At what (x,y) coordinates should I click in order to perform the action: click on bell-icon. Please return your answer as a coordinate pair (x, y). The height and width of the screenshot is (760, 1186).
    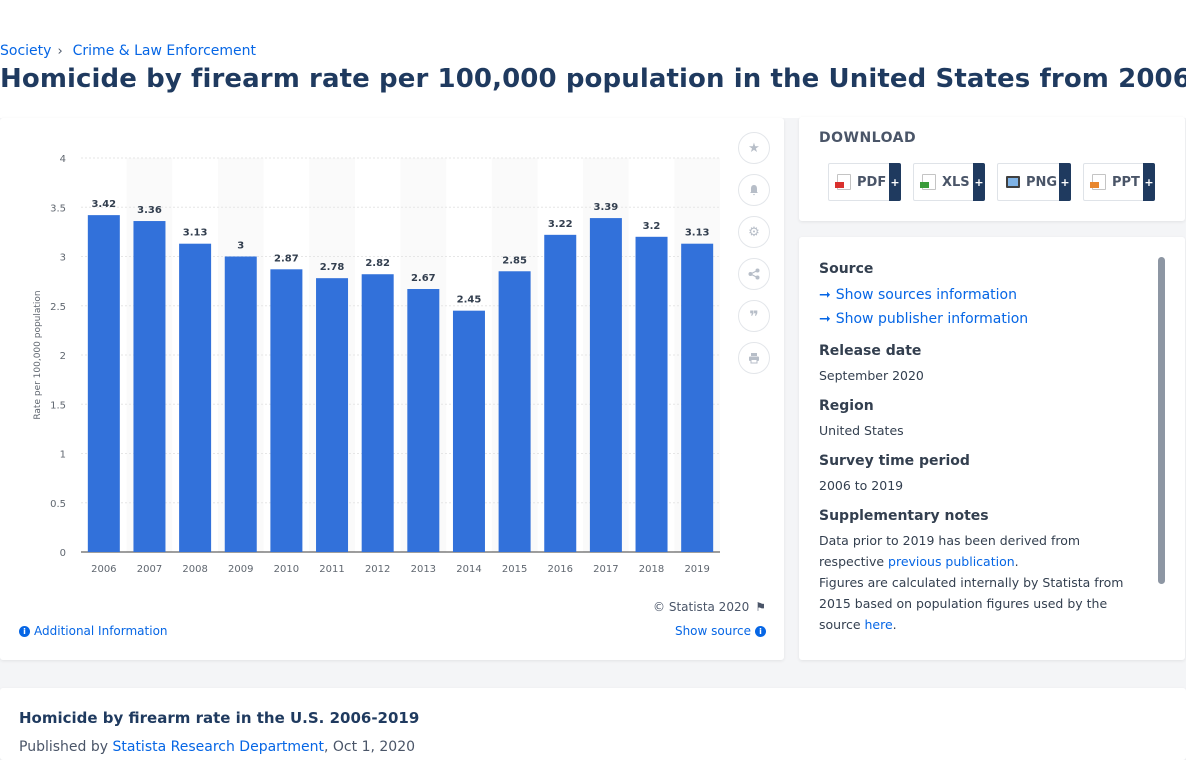
    Looking at the image, I should click on (754, 190).